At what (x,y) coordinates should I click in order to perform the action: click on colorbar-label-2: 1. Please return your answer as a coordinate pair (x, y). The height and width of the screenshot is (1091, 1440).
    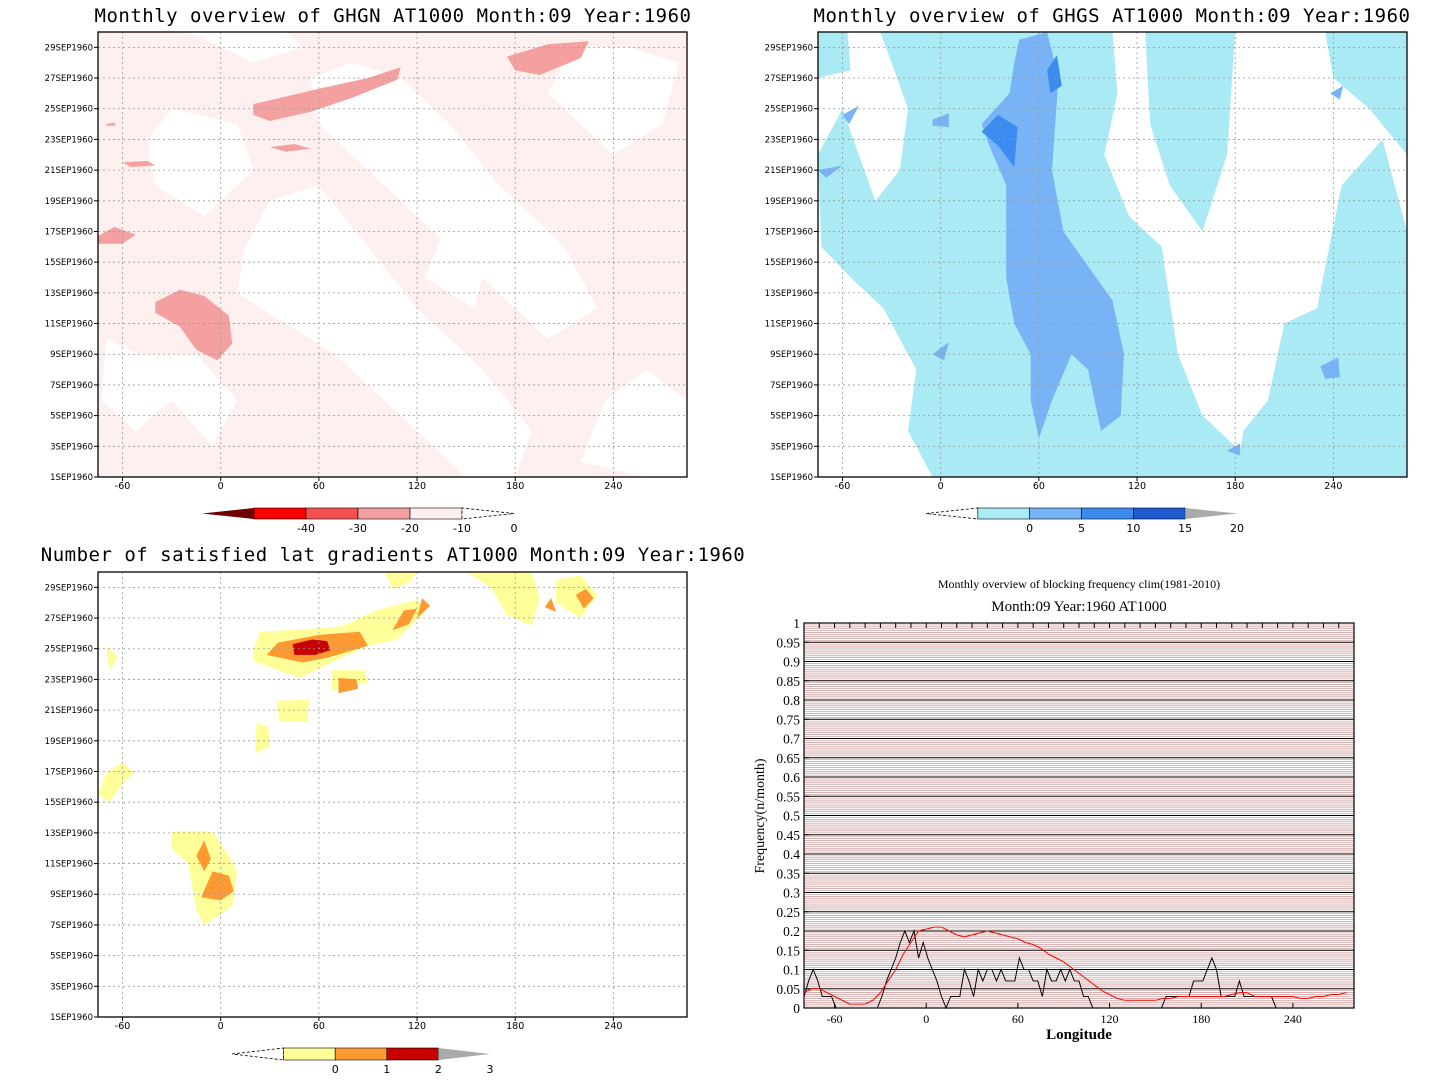
    Looking at the image, I should click on (386, 1069).